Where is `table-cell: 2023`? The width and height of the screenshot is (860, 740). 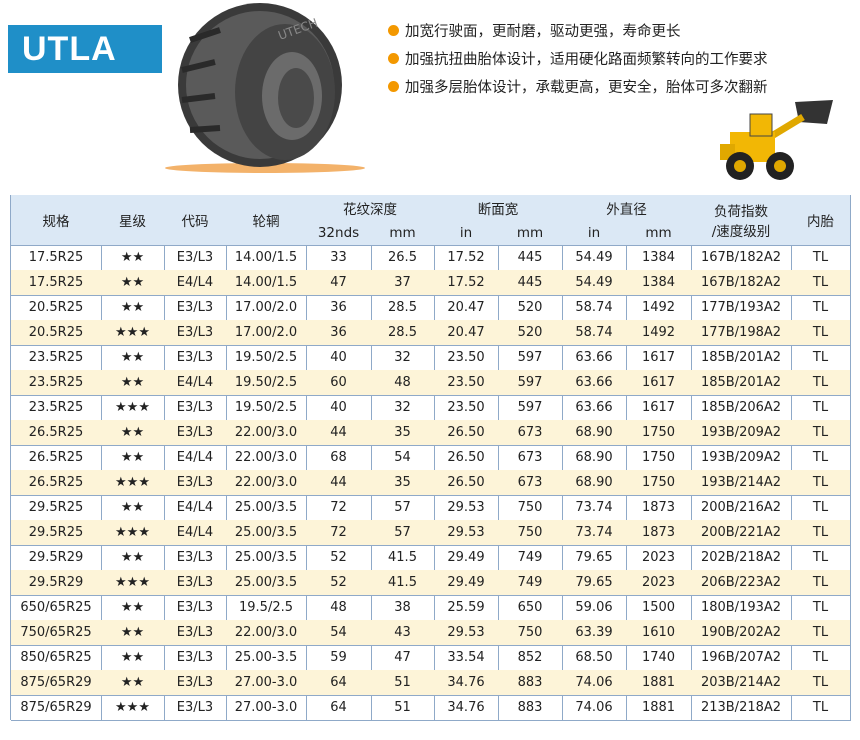 table-cell: 2023 is located at coordinates (659, 558).